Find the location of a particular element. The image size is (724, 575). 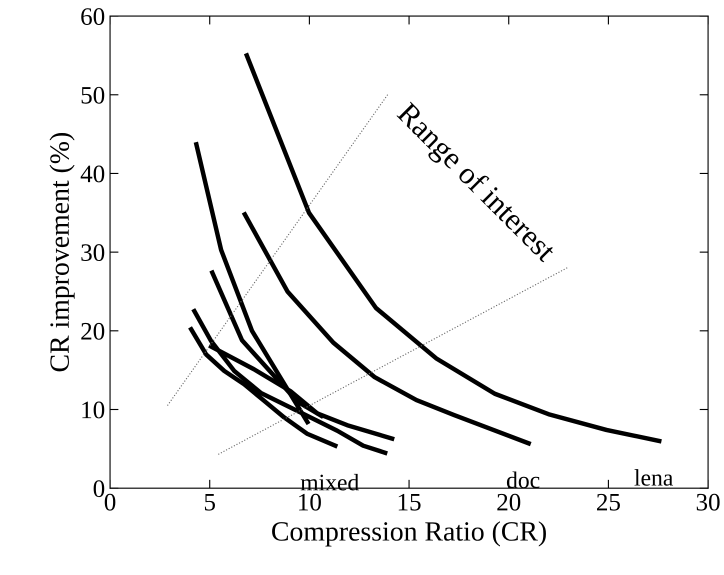

y-tick-label: 20 is located at coordinates (92, 331).